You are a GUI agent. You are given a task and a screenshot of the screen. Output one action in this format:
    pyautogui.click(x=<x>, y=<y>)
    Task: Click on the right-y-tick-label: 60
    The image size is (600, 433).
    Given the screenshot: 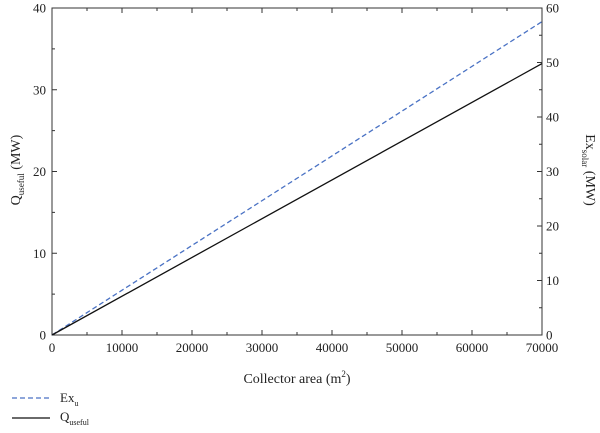 What is the action you would take?
    pyautogui.click(x=552, y=8)
    